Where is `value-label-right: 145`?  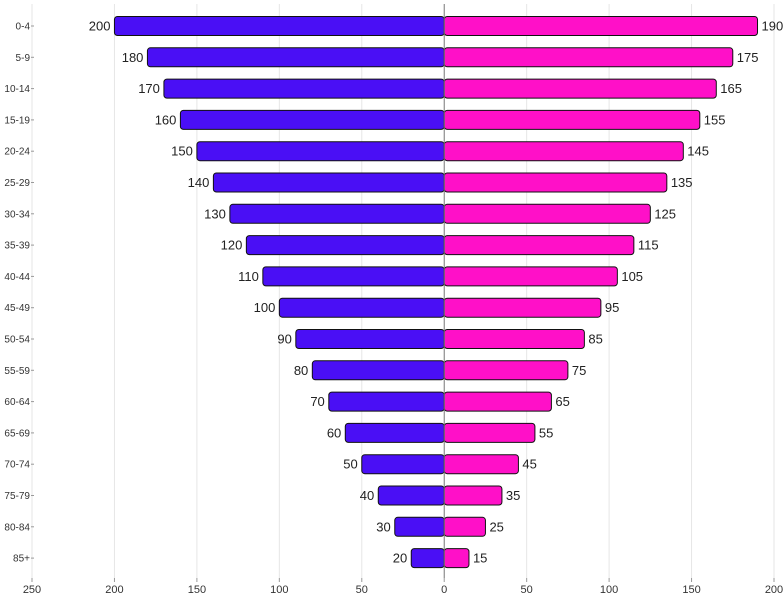
value-label-right: 145 is located at coordinates (698, 151).